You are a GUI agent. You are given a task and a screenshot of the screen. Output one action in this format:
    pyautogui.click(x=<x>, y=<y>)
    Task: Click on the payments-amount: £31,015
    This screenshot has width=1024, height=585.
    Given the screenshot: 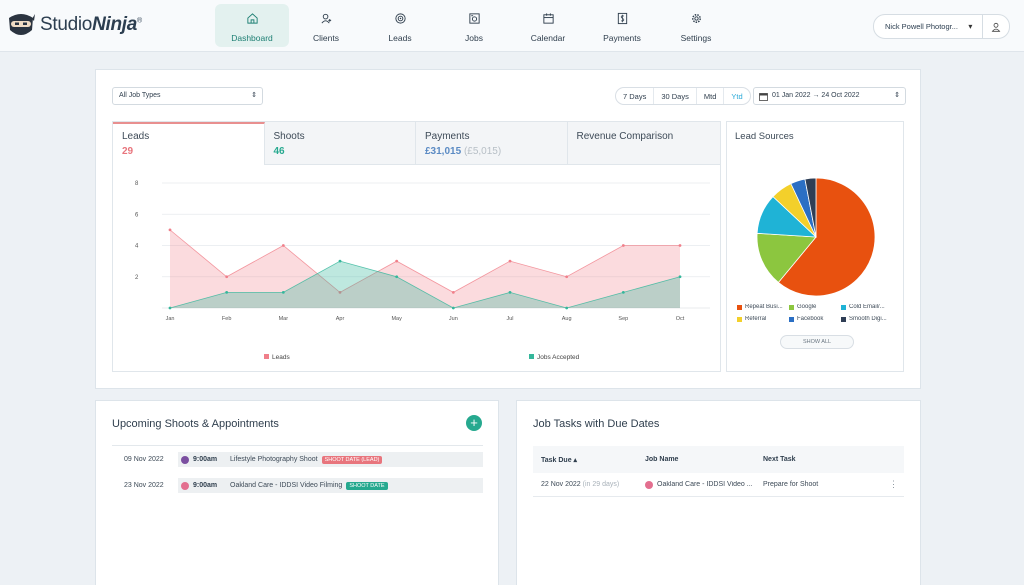 What is the action you would take?
    pyautogui.click(x=443, y=151)
    